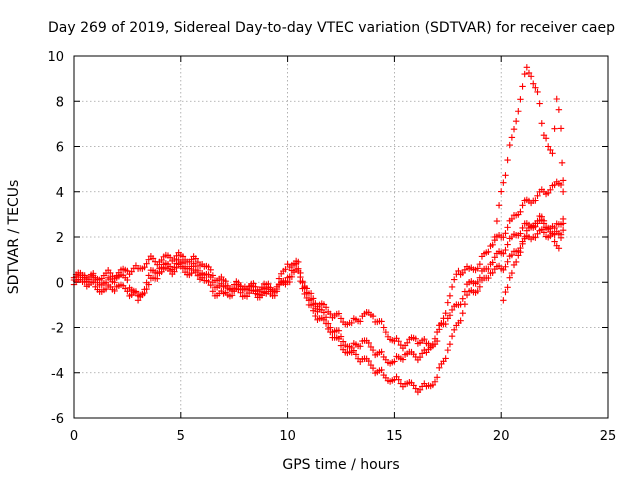 This screenshot has width=640, height=480. I want to click on y-tick-label: -4, so click(57, 374).